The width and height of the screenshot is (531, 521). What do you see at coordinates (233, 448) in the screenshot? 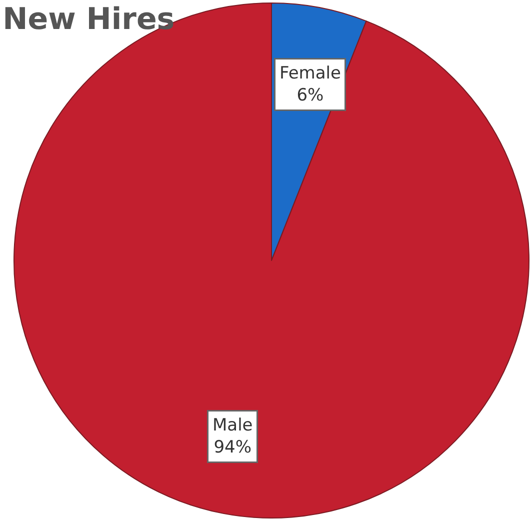
I see `data-label: 94%` at bounding box center [233, 448].